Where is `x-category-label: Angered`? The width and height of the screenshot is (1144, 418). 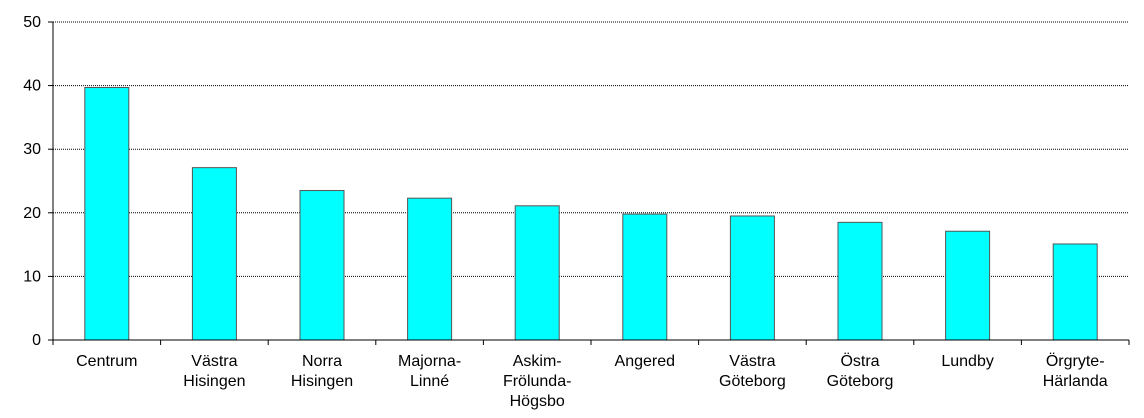
x-category-label: Angered is located at coordinates (645, 361).